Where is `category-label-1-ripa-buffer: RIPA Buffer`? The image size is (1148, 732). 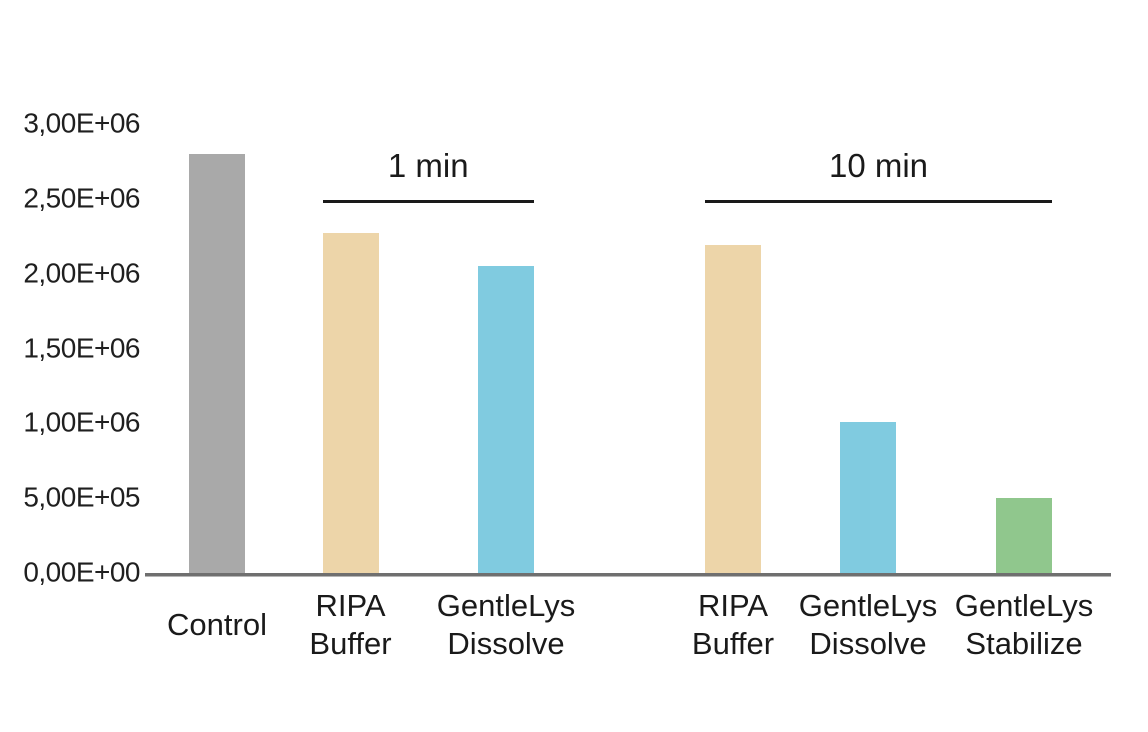
category-label-1-ripa-buffer: RIPA Buffer is located at coordinates (350, 624).